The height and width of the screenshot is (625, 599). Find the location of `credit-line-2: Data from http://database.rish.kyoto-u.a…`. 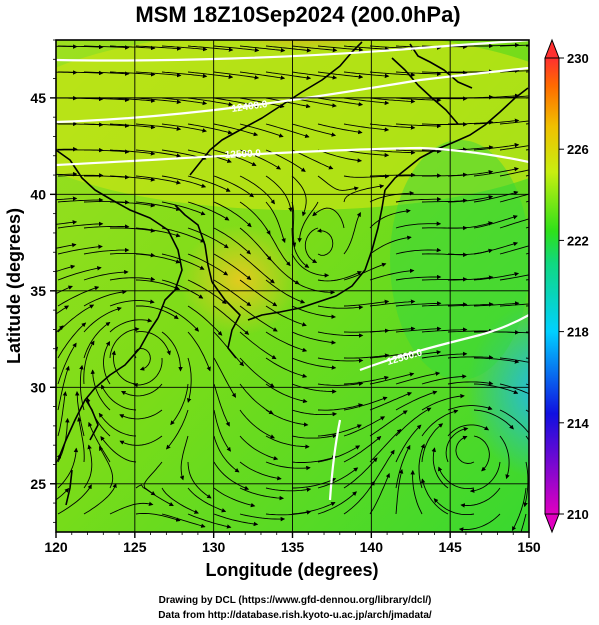

credit-line-2: Data from http://database.rish.kyoto-u.a… is located at coordinates (295, 615).